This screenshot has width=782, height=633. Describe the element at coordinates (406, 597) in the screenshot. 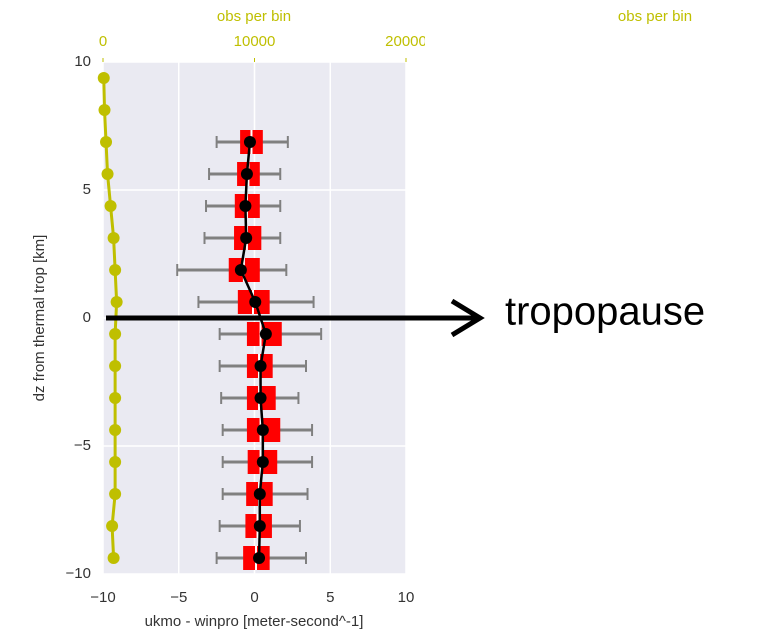

I see `x-tick-label: 10` at that location.